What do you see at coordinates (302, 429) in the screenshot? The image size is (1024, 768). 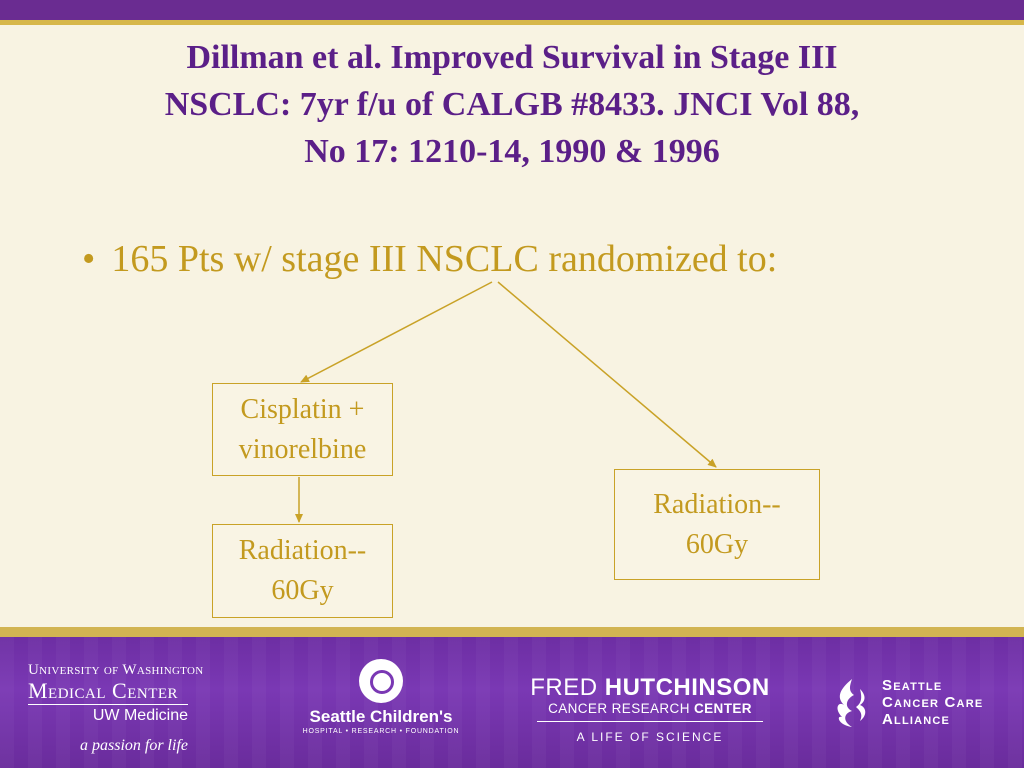 I see `box-cisplatin-vinorelbine: Cisplatin + vinorelbine` at bounding box center [302, 429].